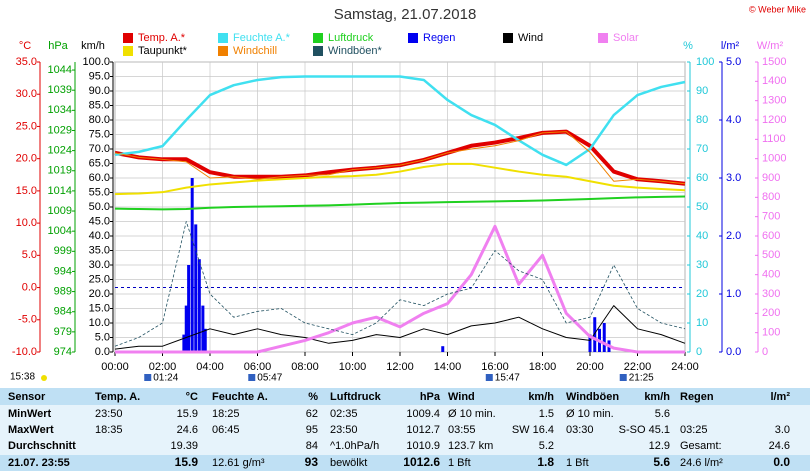 The height and width of the screenshot is (471, 810). What do you see at coordinates (99, 279) in the screenshot?
I see `y-tick-label: 25.0` at bounding box center [99, 279].